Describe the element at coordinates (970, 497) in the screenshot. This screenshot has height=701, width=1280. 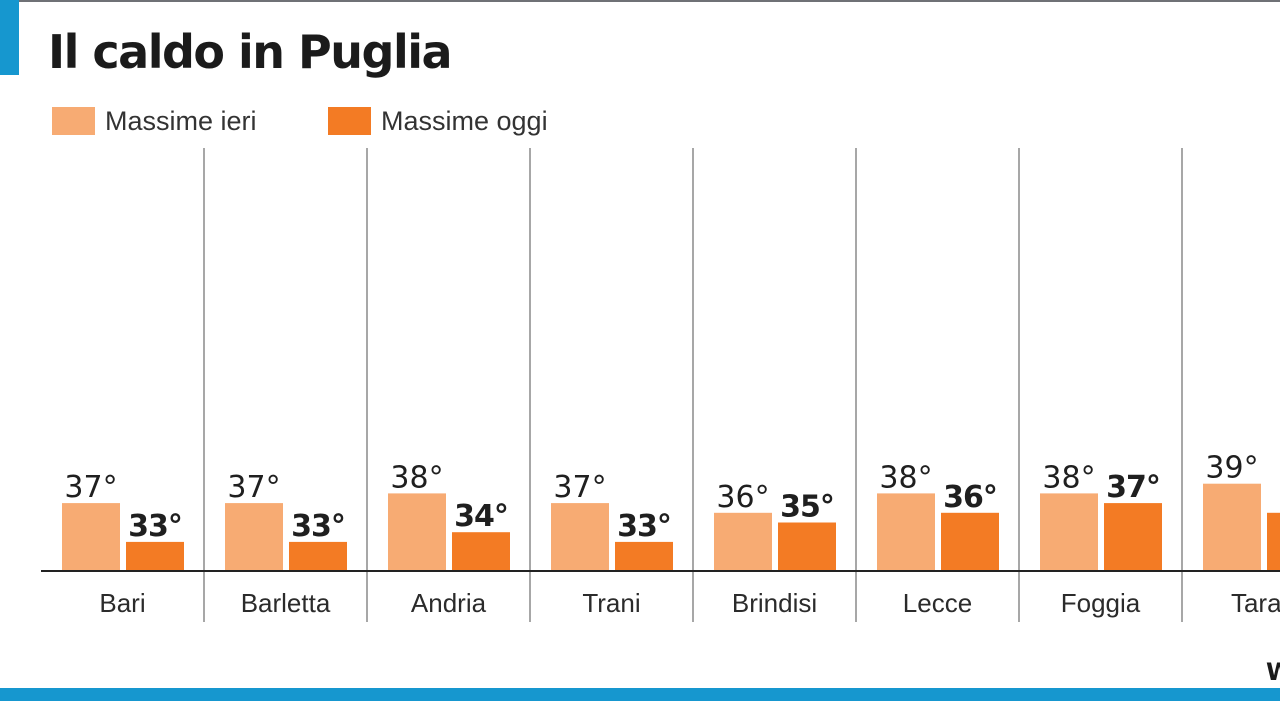
I see `value-label-oggi: 36°` at that location.